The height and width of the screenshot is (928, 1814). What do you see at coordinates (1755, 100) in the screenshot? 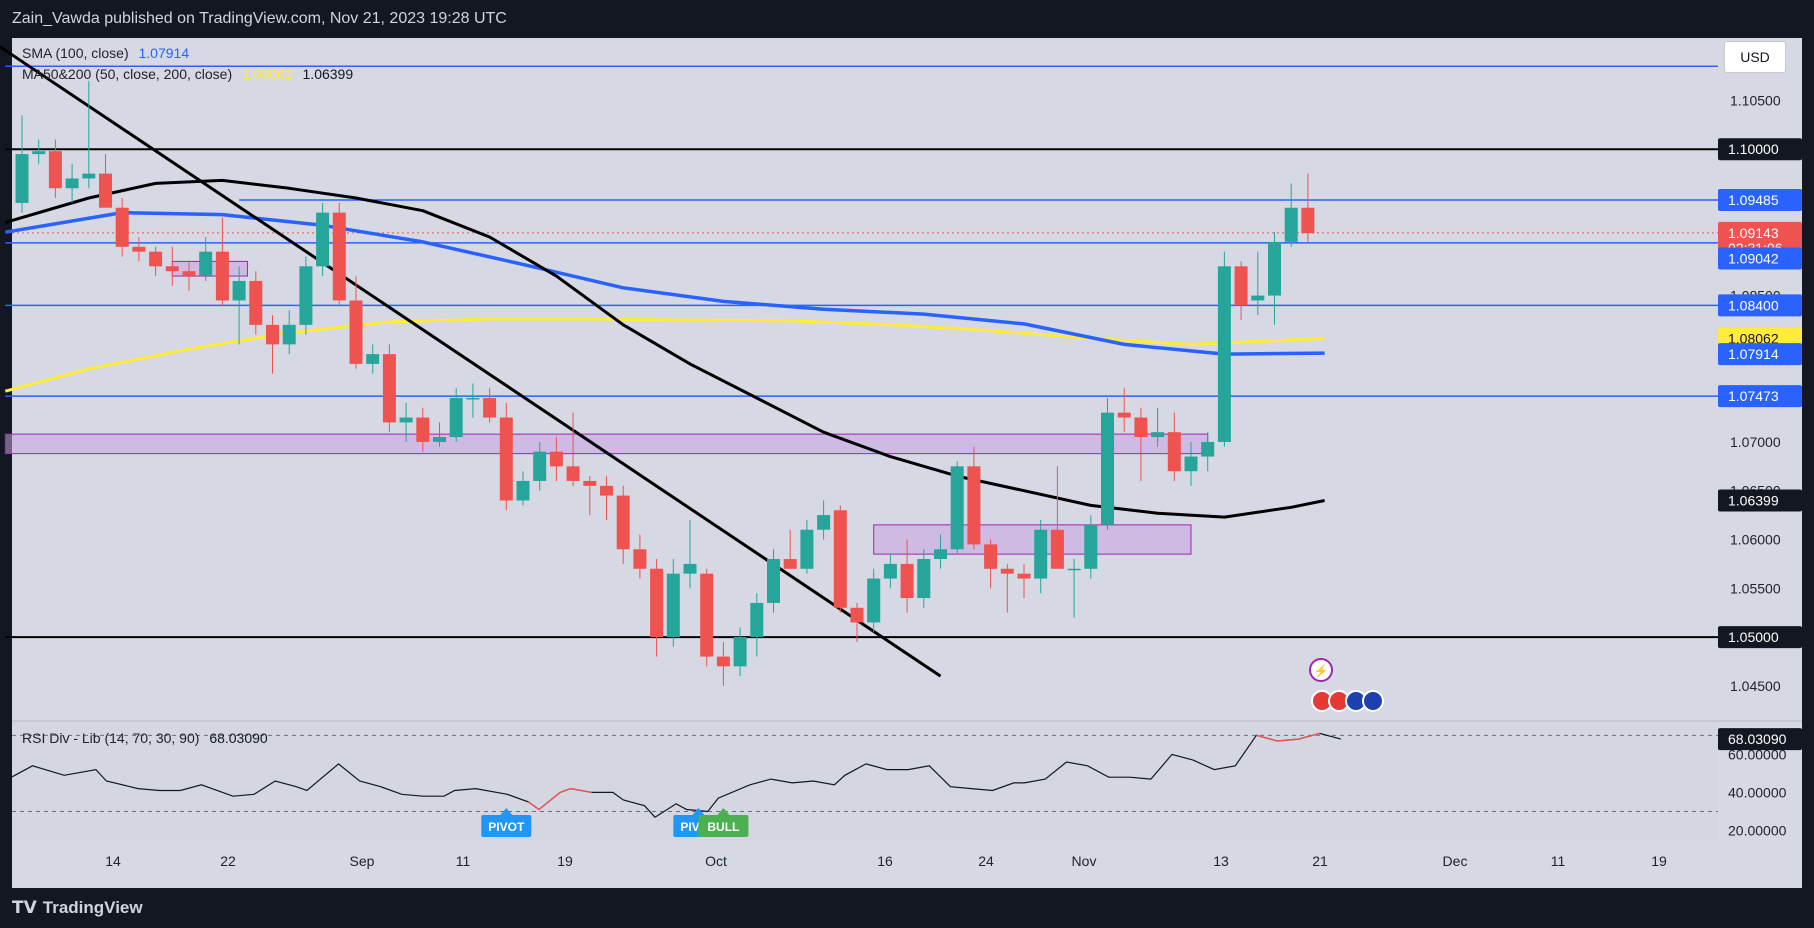
I see `price-axis-tick: 1.10500` at bounding box center [1755, 100].